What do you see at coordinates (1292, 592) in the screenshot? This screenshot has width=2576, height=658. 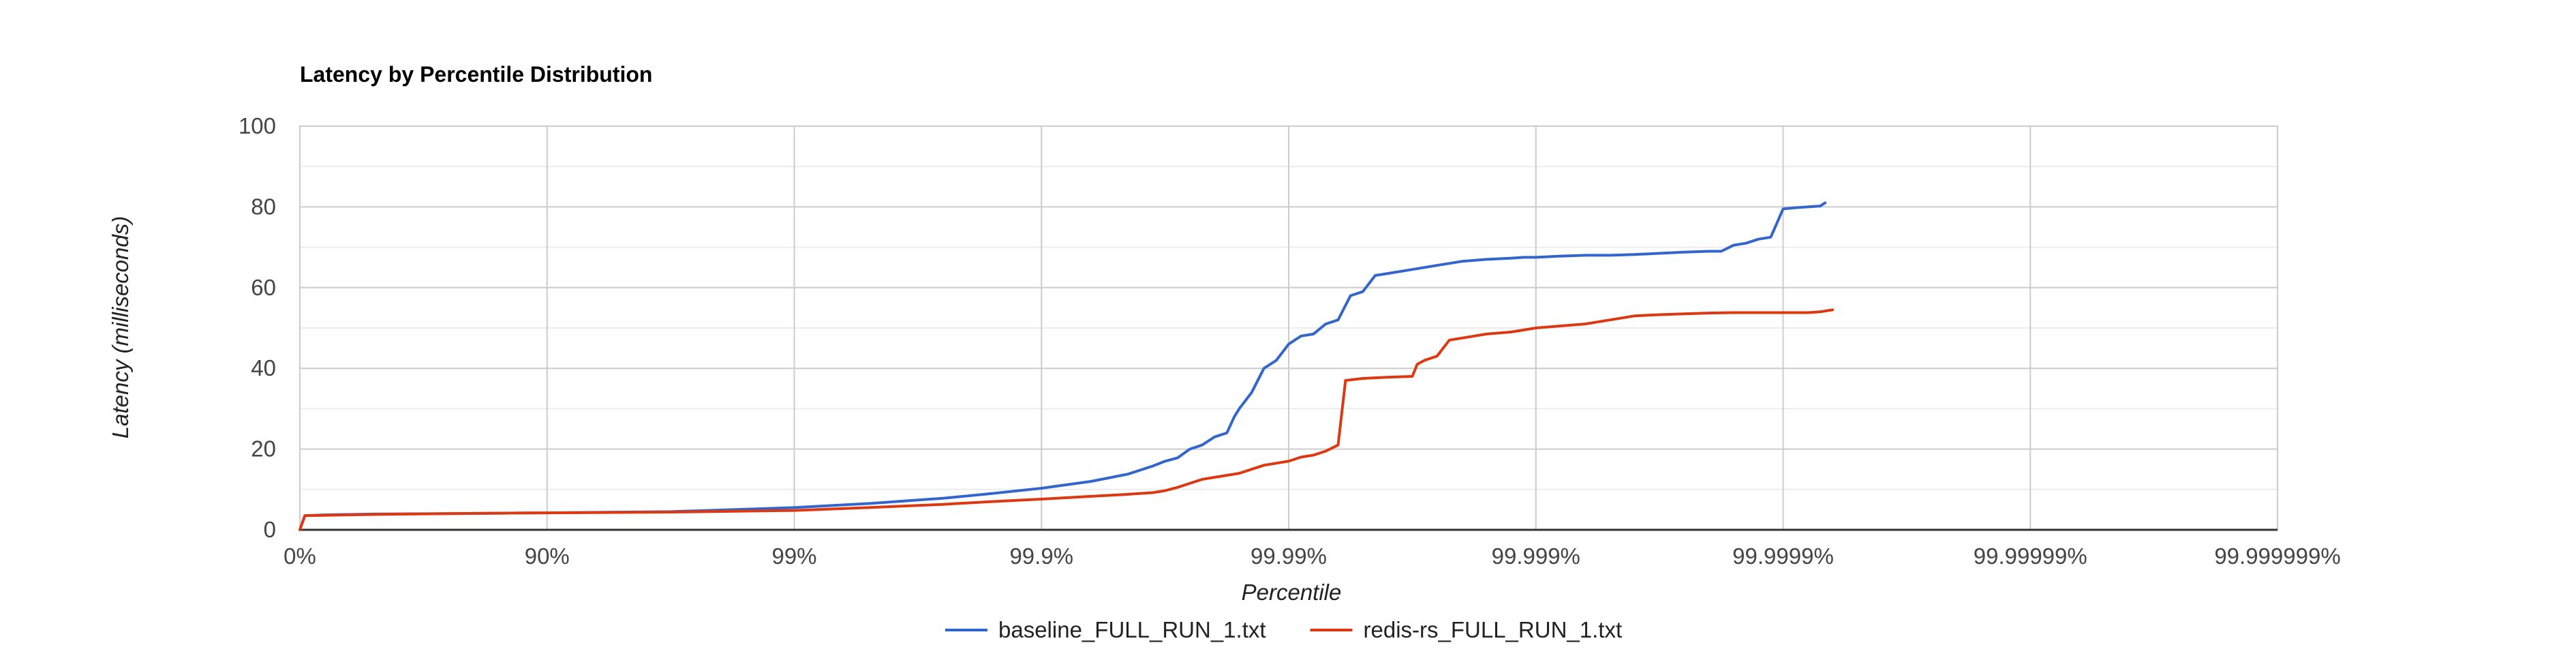 I see `x-axis-label: Percentile` at bounding box center [1292, 592].